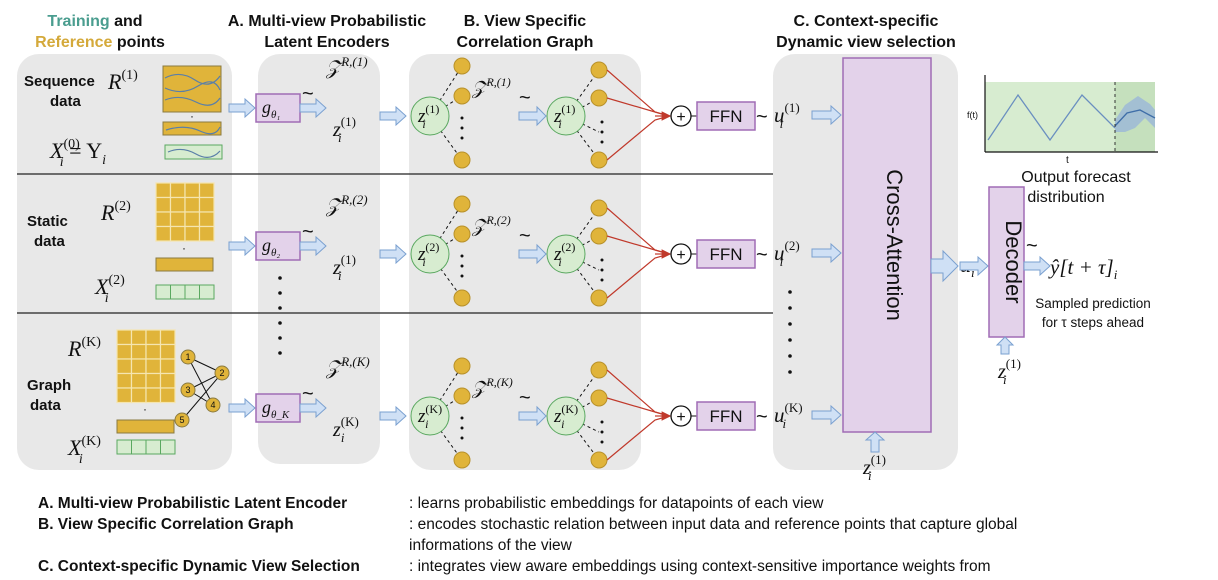  What do you see at coordinates (187, 390) in the screenshot?
I see `graph-node-3: 3` at bounding box center [187, 390].